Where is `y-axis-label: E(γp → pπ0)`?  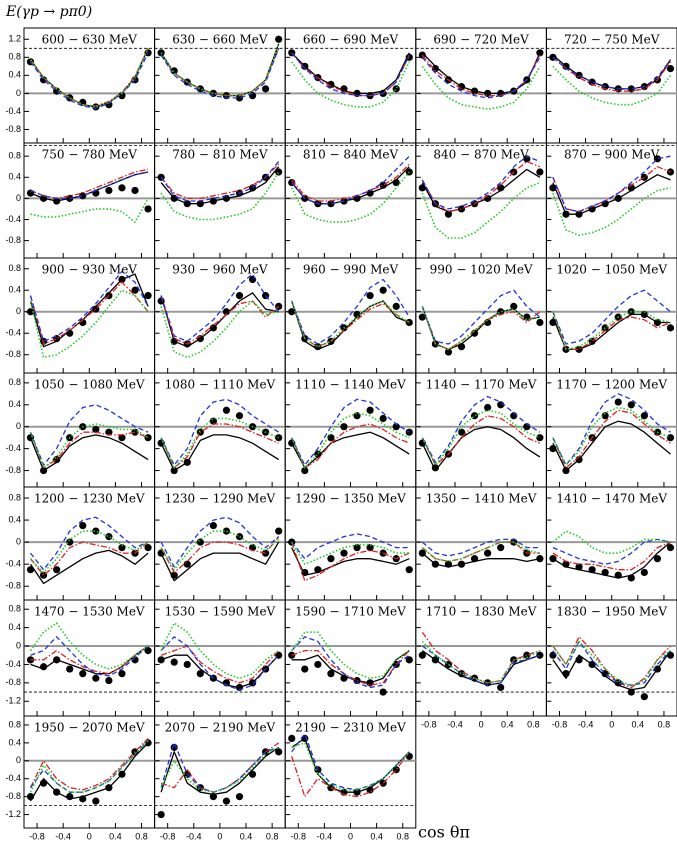
y-axis-label: E(γp → pπ0) is located at coordinates (48, 12).